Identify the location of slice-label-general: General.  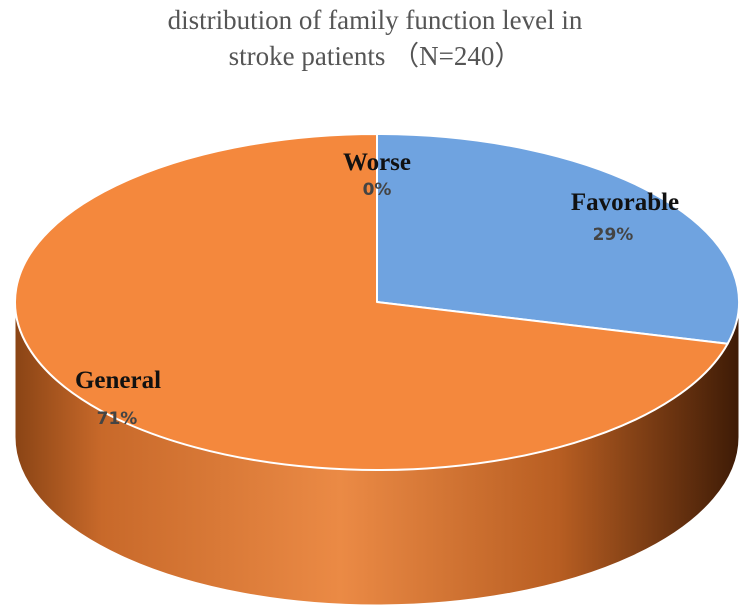
(118, 380).